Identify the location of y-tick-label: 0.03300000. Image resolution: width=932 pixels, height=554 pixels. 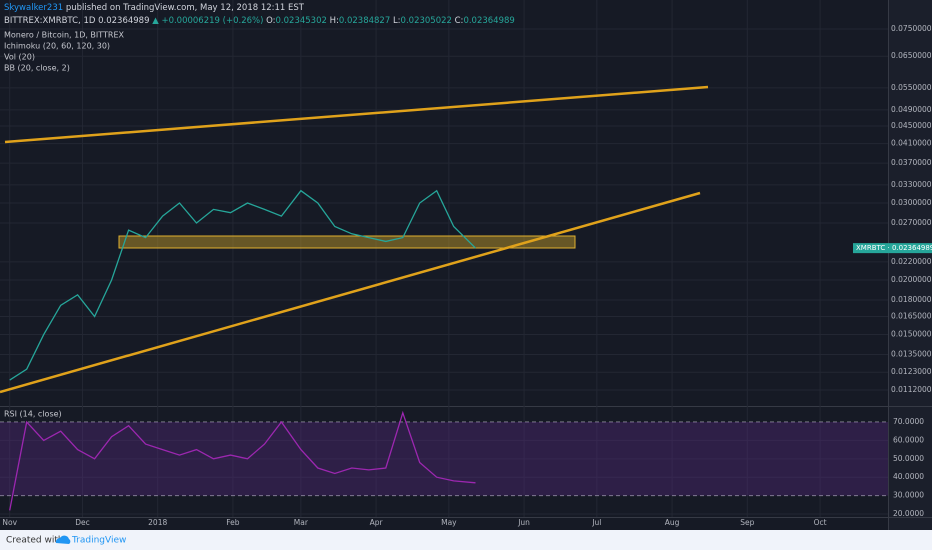
(911, 184).